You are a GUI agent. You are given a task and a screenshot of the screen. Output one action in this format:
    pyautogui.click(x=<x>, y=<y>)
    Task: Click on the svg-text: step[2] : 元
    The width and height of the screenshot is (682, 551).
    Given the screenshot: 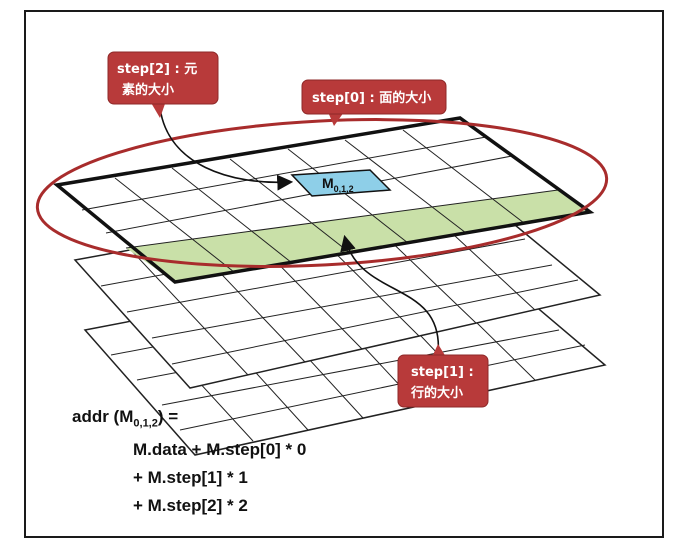 What is the action you would take?
    pyautogui.click(x=157, y=69)
    